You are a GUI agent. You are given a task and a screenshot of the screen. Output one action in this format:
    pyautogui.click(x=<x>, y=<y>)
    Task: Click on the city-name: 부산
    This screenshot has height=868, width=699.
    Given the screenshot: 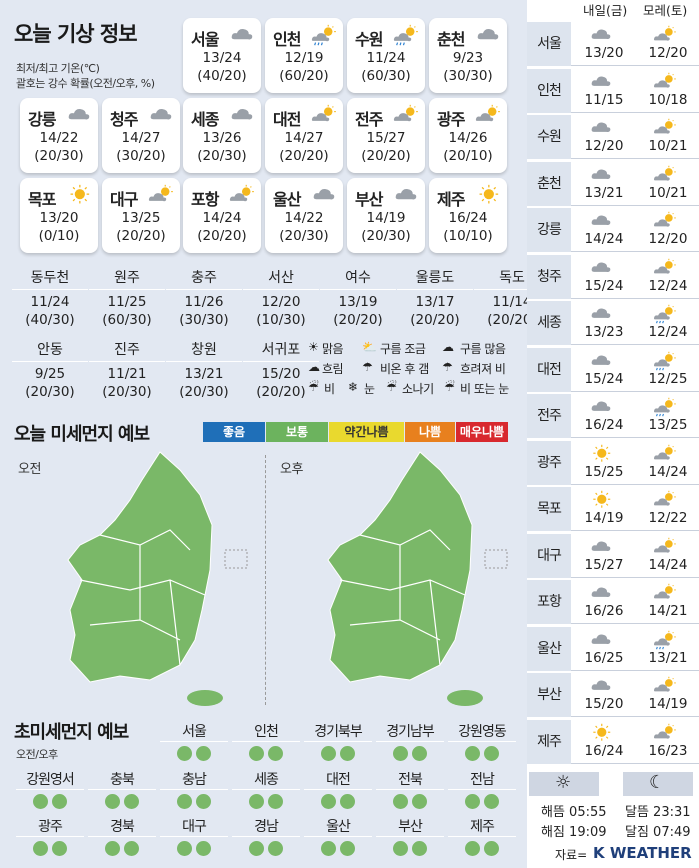 What is the action you would take?
    pyautogui.click(x=369, y=199)
    